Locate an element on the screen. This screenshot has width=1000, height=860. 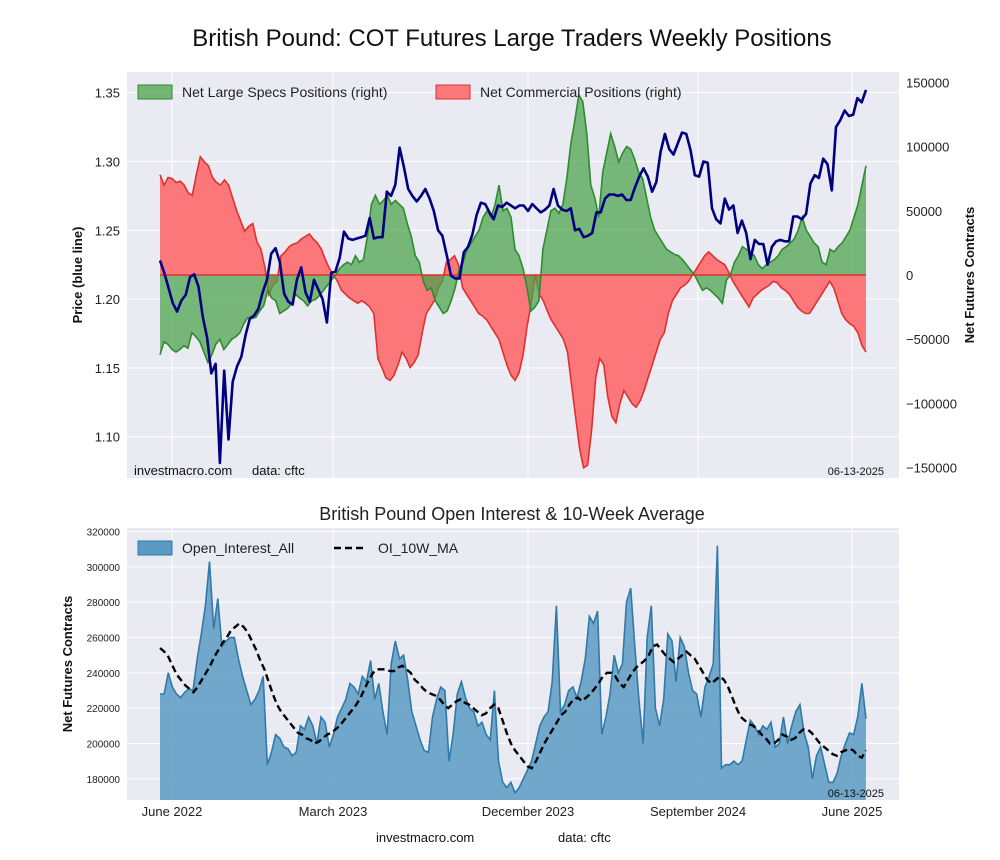
legend-comm-swatch is located at coordinates (453, 92).